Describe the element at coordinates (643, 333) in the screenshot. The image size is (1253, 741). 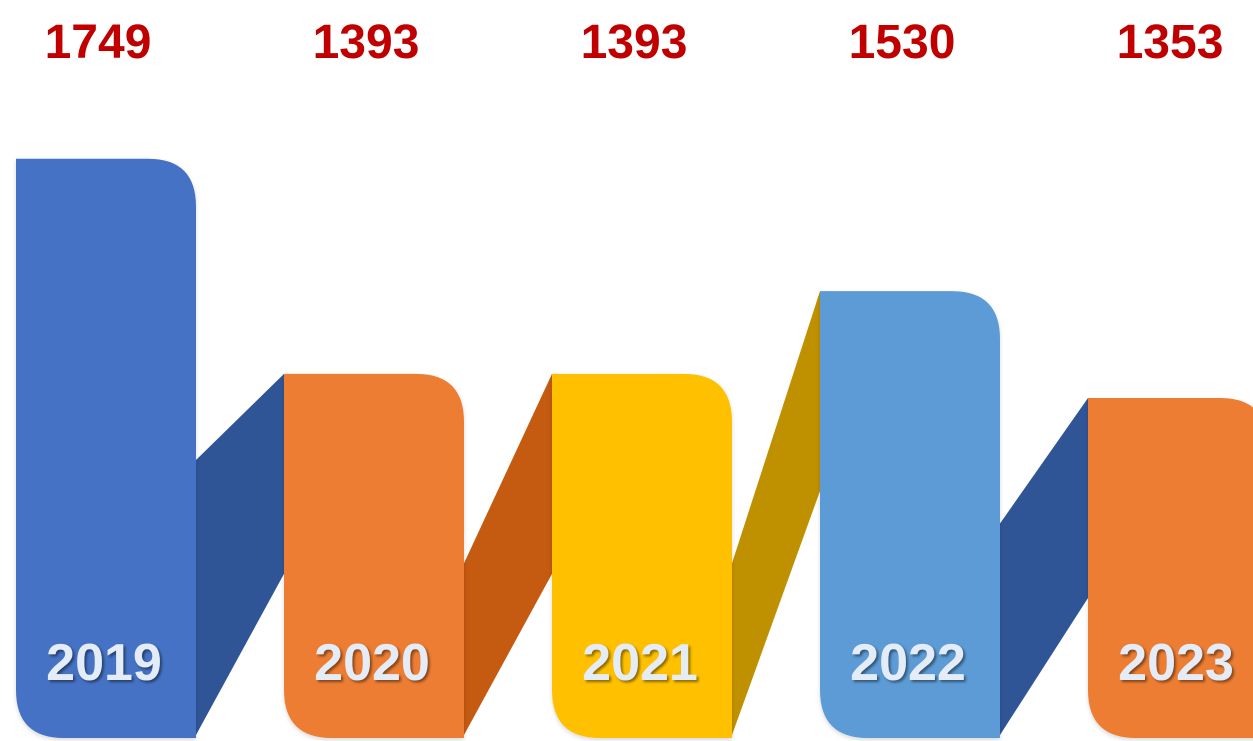
I see `bar-mark-2021: -` at that location.